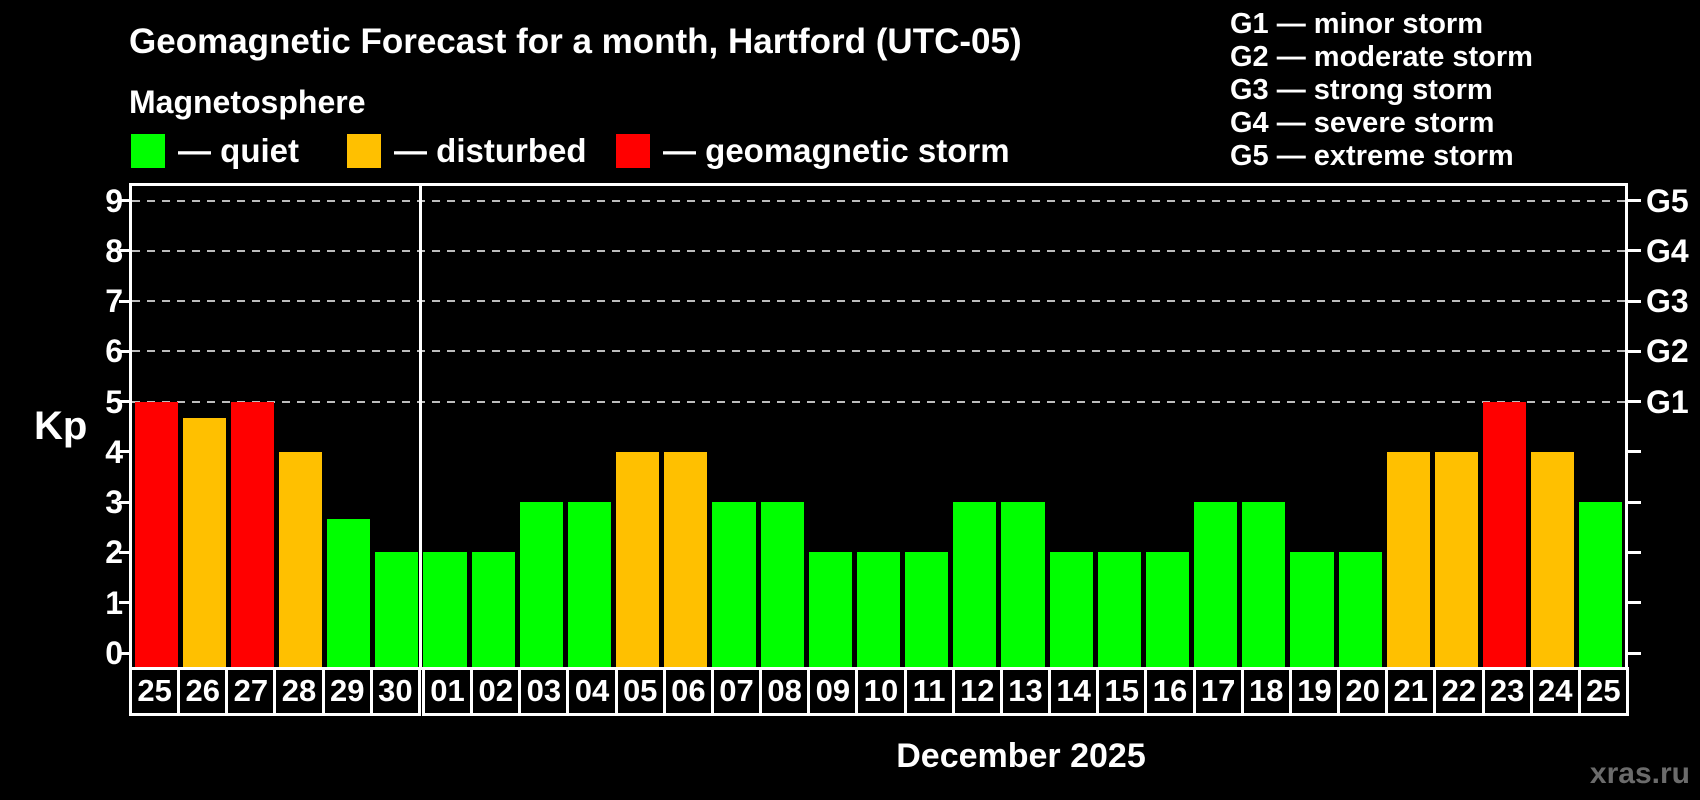 The height and width of the screenshot is (800, 1700). What do you see at coordinates (125, 502) in the screenshot?
I see `left-tick-kp3` at bounding box center [125, 502].